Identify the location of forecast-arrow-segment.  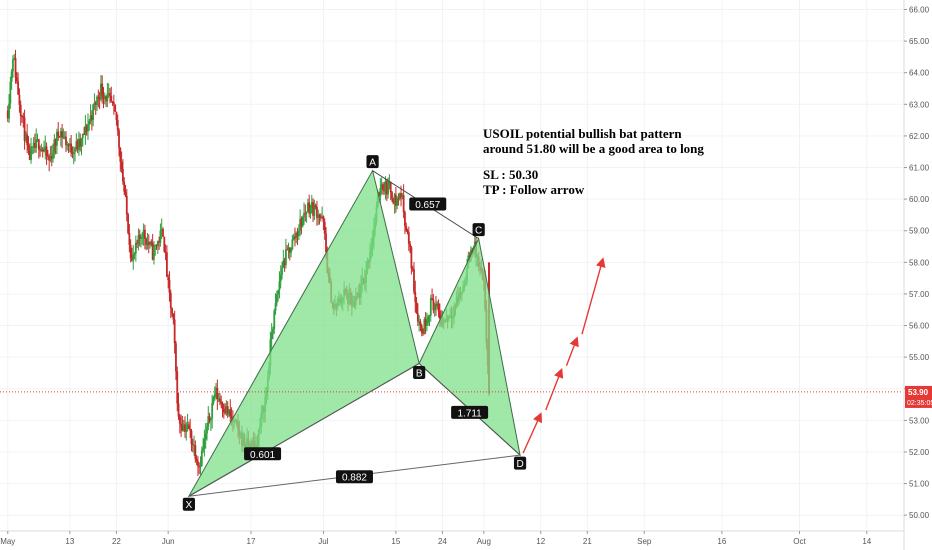
(554, 389).